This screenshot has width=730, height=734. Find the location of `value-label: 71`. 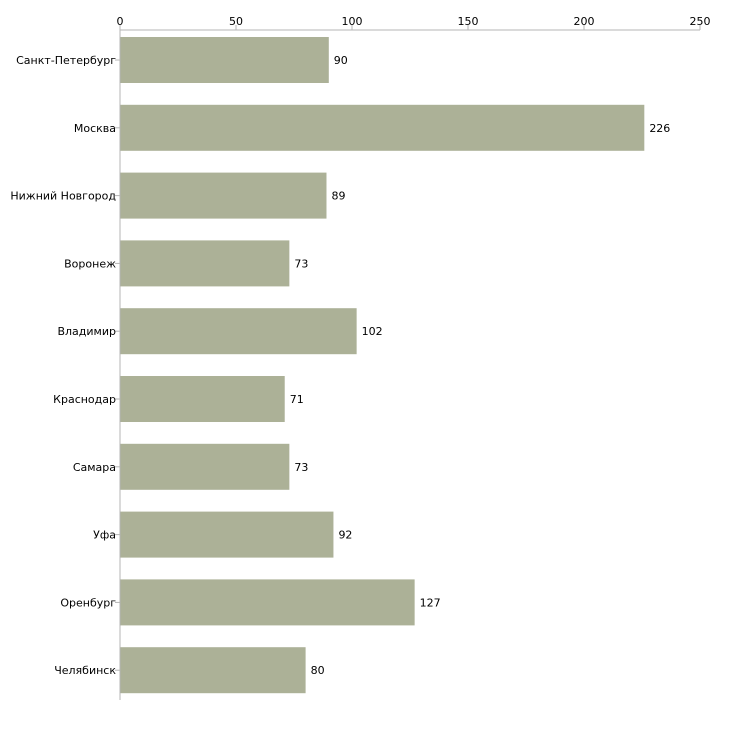

value-label: 71 is located at coordinates (297, 399).